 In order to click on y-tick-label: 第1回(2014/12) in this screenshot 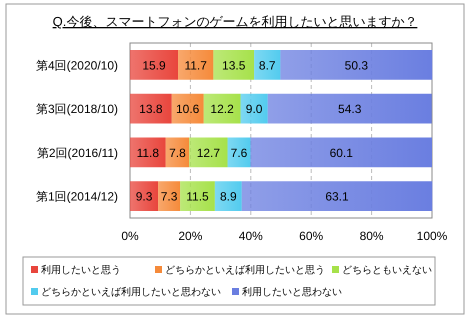, I will do `click(77, 197)`.